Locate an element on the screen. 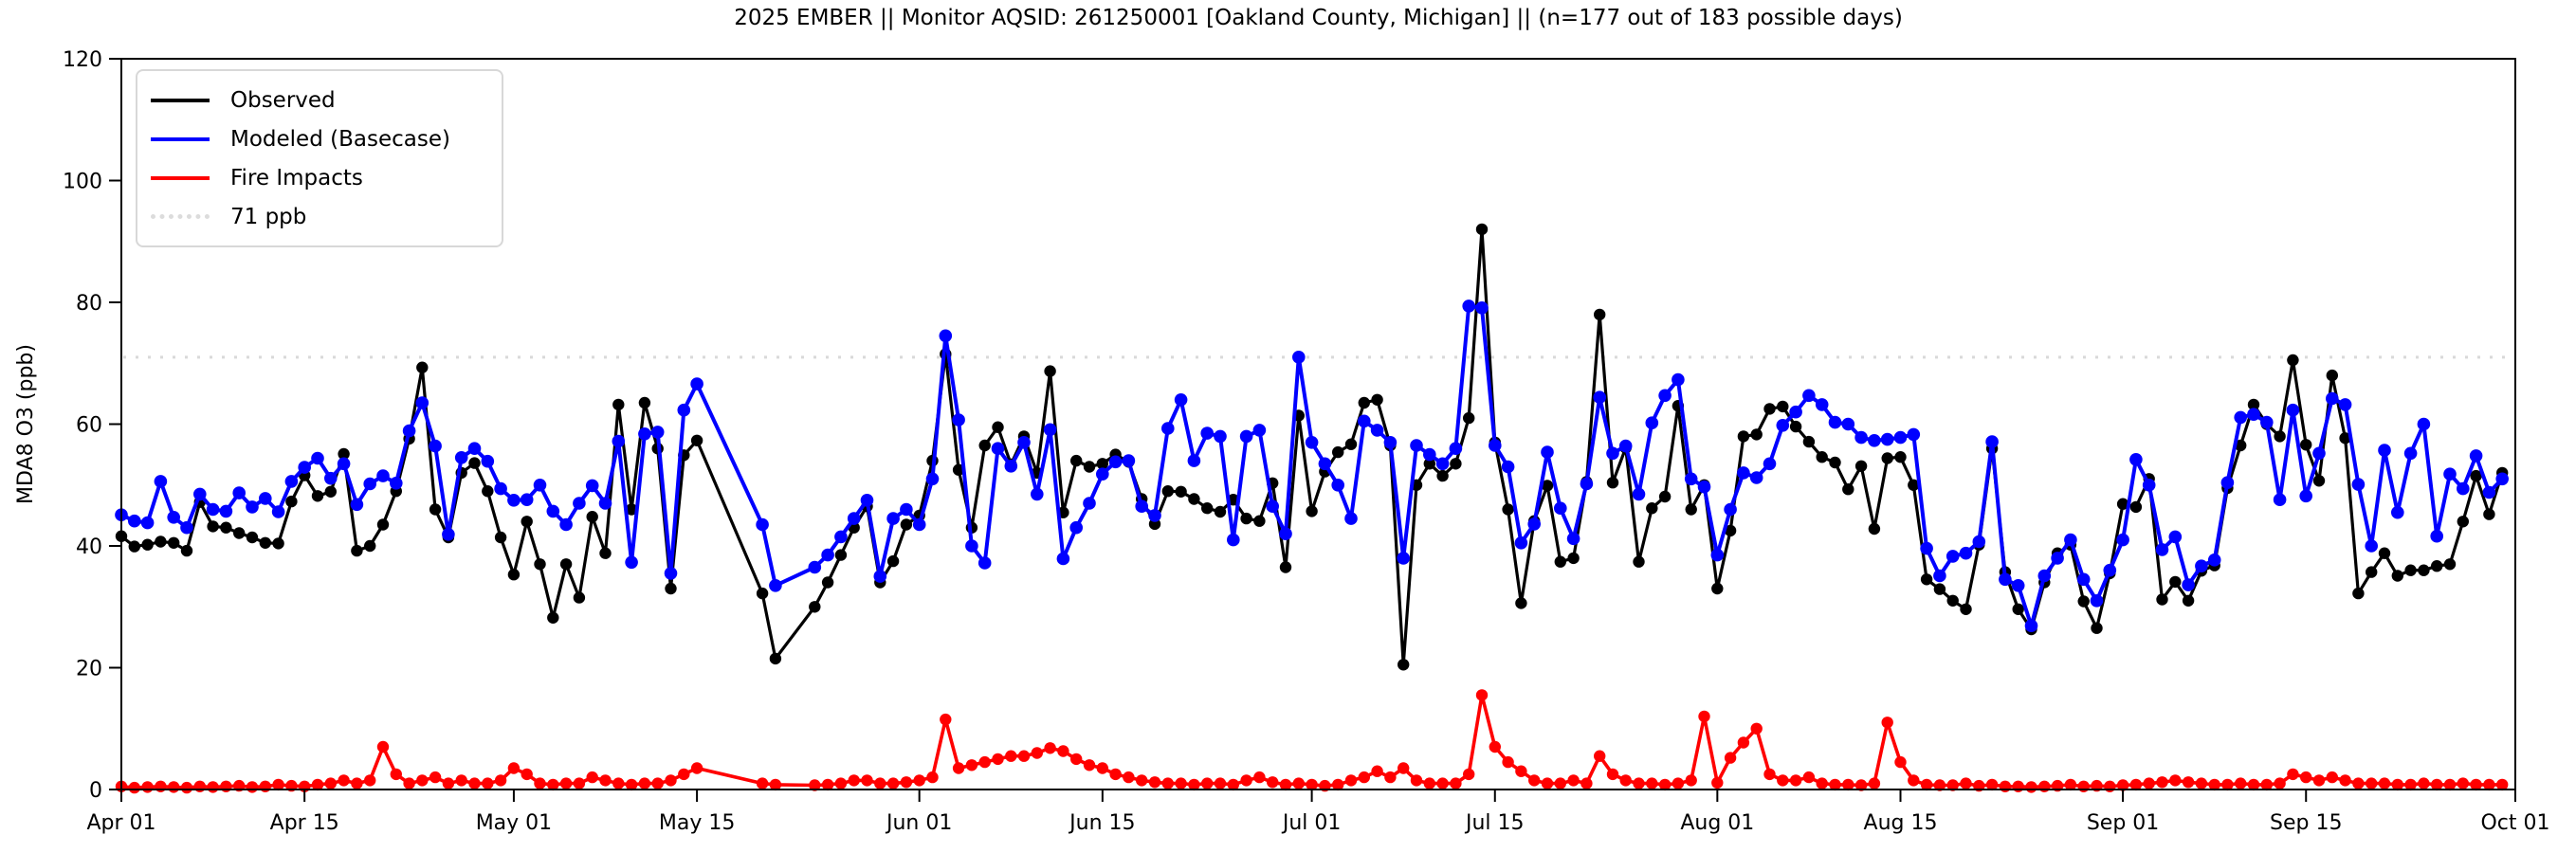  x-tick-label: Apr 01 is located at coordinates (120, 823).